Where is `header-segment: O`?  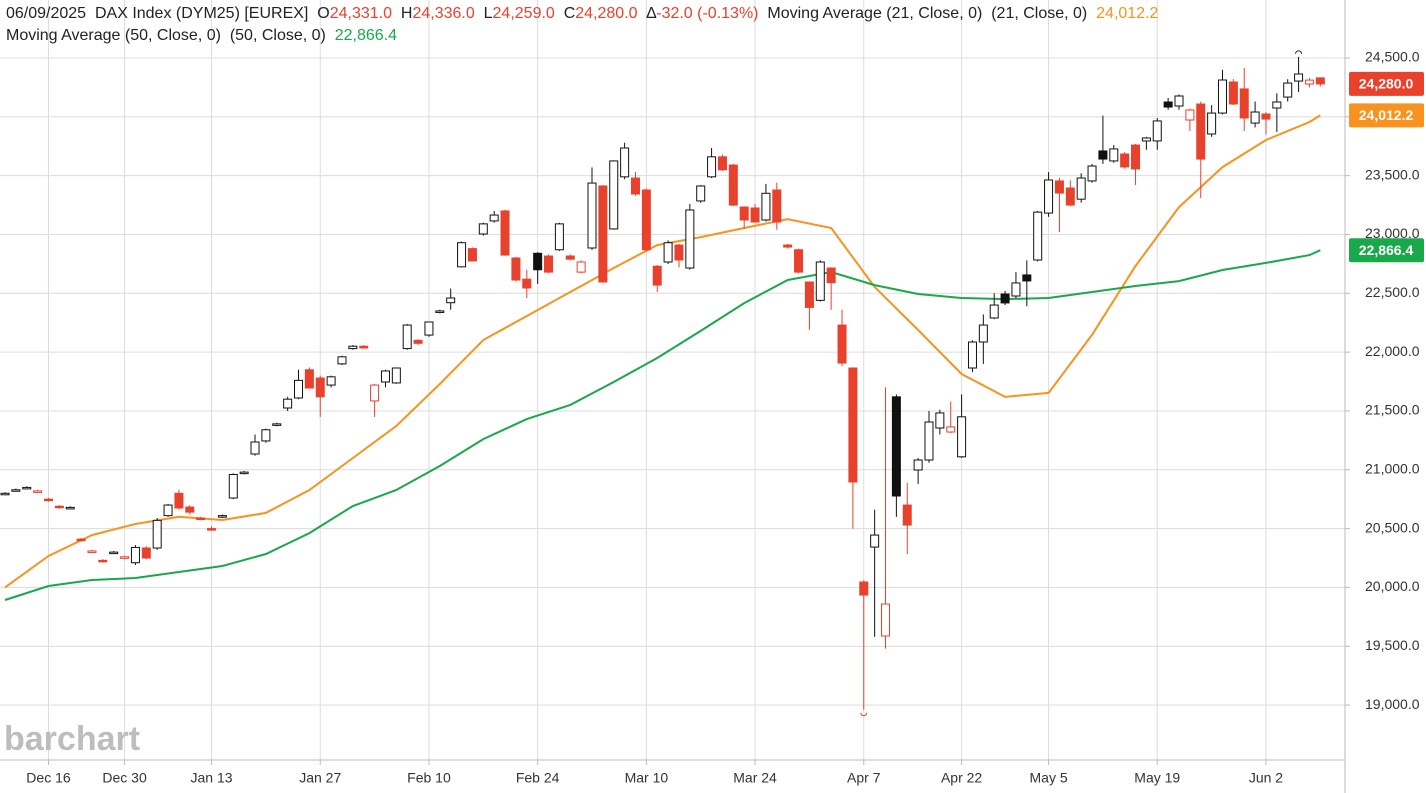
header-segment: O is located at coordinates (323, 13).